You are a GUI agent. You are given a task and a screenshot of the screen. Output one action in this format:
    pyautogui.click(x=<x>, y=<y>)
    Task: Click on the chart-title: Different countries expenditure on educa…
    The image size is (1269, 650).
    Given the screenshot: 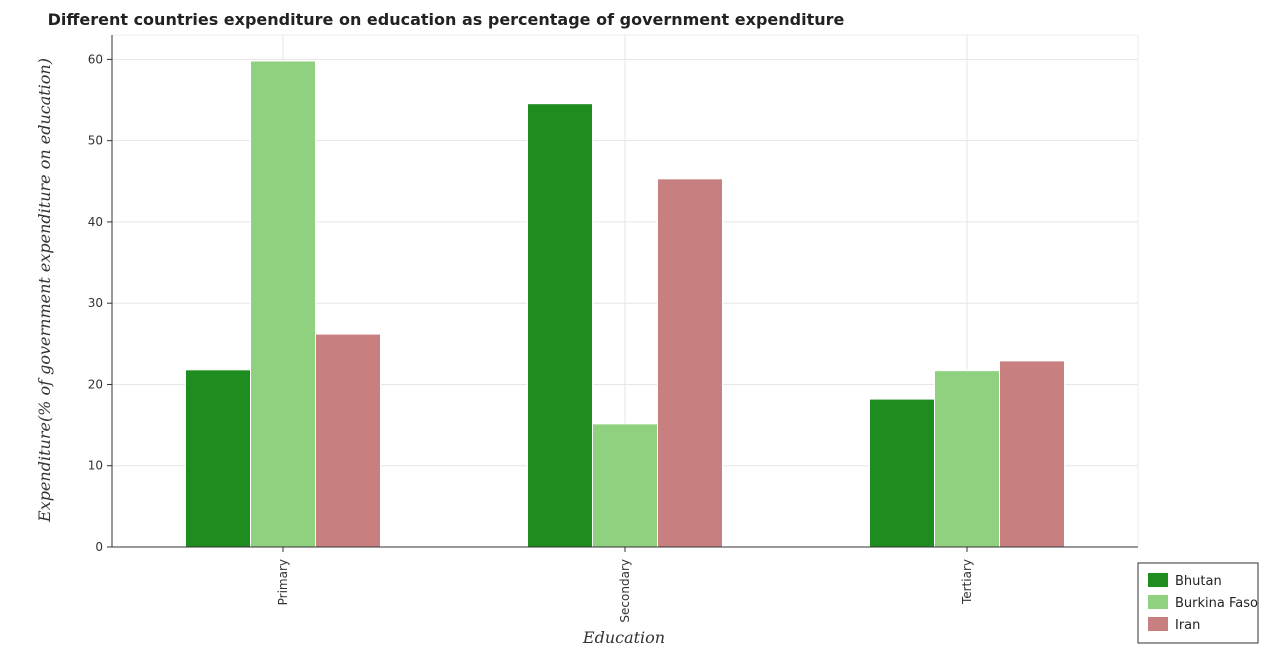 What is the action you would take?
    pyautogui.click(x=446, y=19)
    